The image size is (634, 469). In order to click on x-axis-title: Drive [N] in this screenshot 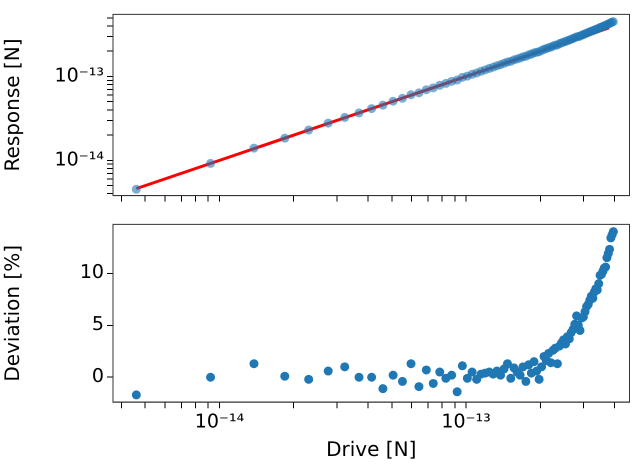, I will do `click(371, 449)`.